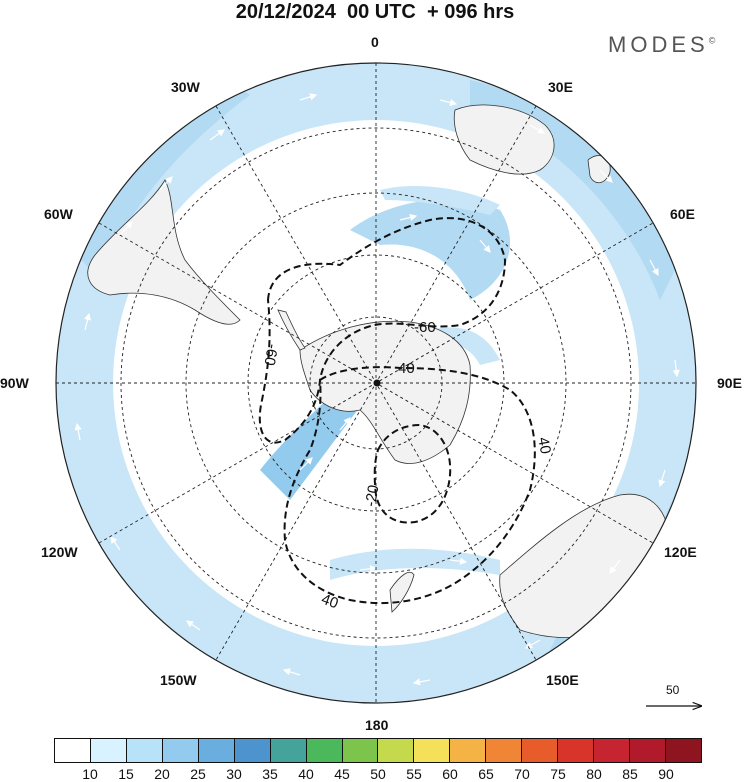 The height and width of the screenshot is (782, 750). I want to click on colorbar-ticks: 10 15 20 25 30 35 40 45 50 55 60 65 70 75 80 85 90, so click(378, 774).